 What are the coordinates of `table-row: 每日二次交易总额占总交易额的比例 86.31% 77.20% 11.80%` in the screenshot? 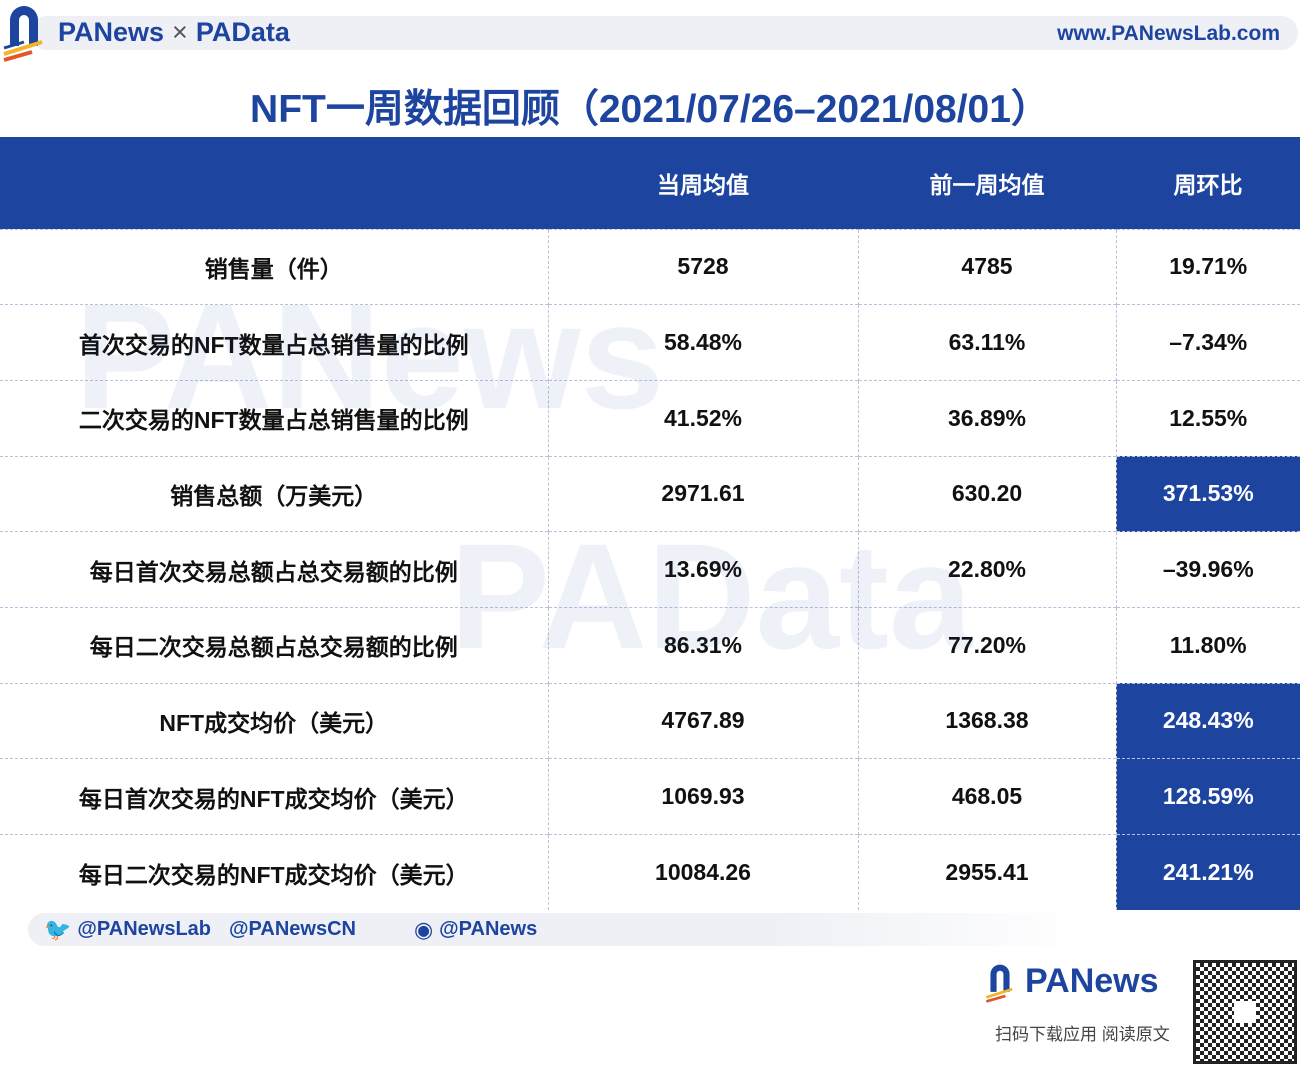 It's located at (650, 645).